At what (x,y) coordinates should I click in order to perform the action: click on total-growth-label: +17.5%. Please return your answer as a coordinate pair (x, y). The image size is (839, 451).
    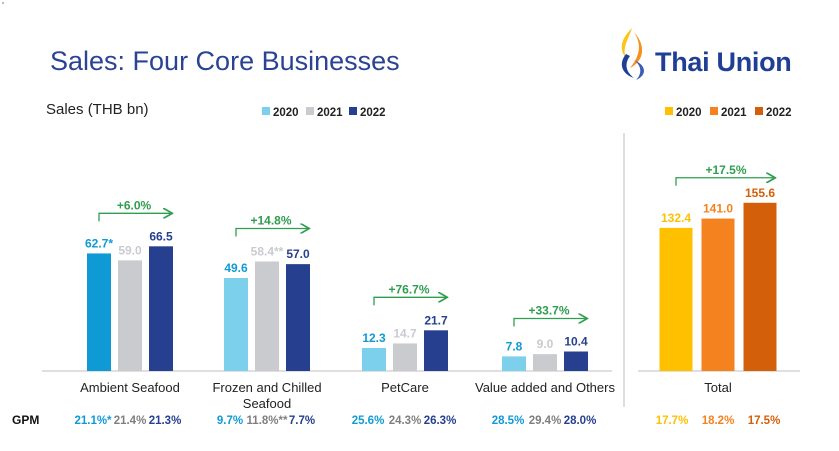
    Looking at the image, I should click on (725, 170).